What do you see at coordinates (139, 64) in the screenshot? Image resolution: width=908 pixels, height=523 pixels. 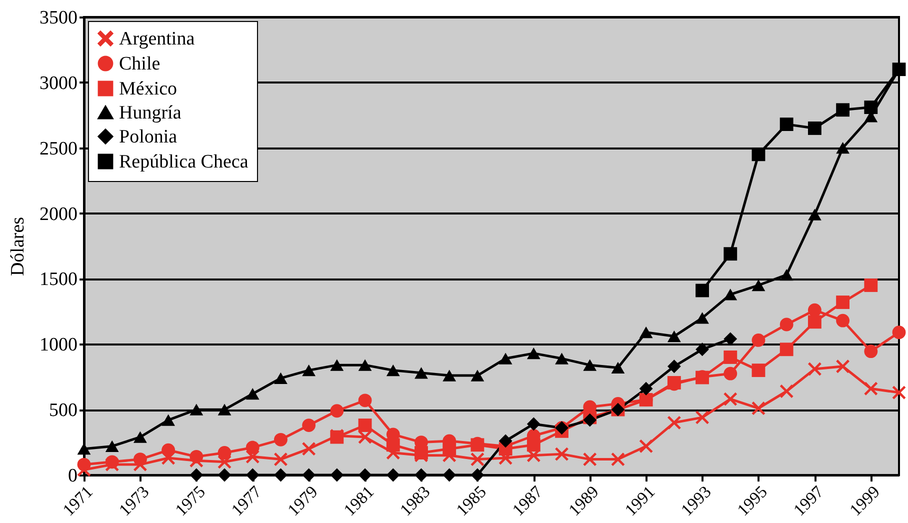 I see `legend-label: Chile` at bounding box center [139, 64].